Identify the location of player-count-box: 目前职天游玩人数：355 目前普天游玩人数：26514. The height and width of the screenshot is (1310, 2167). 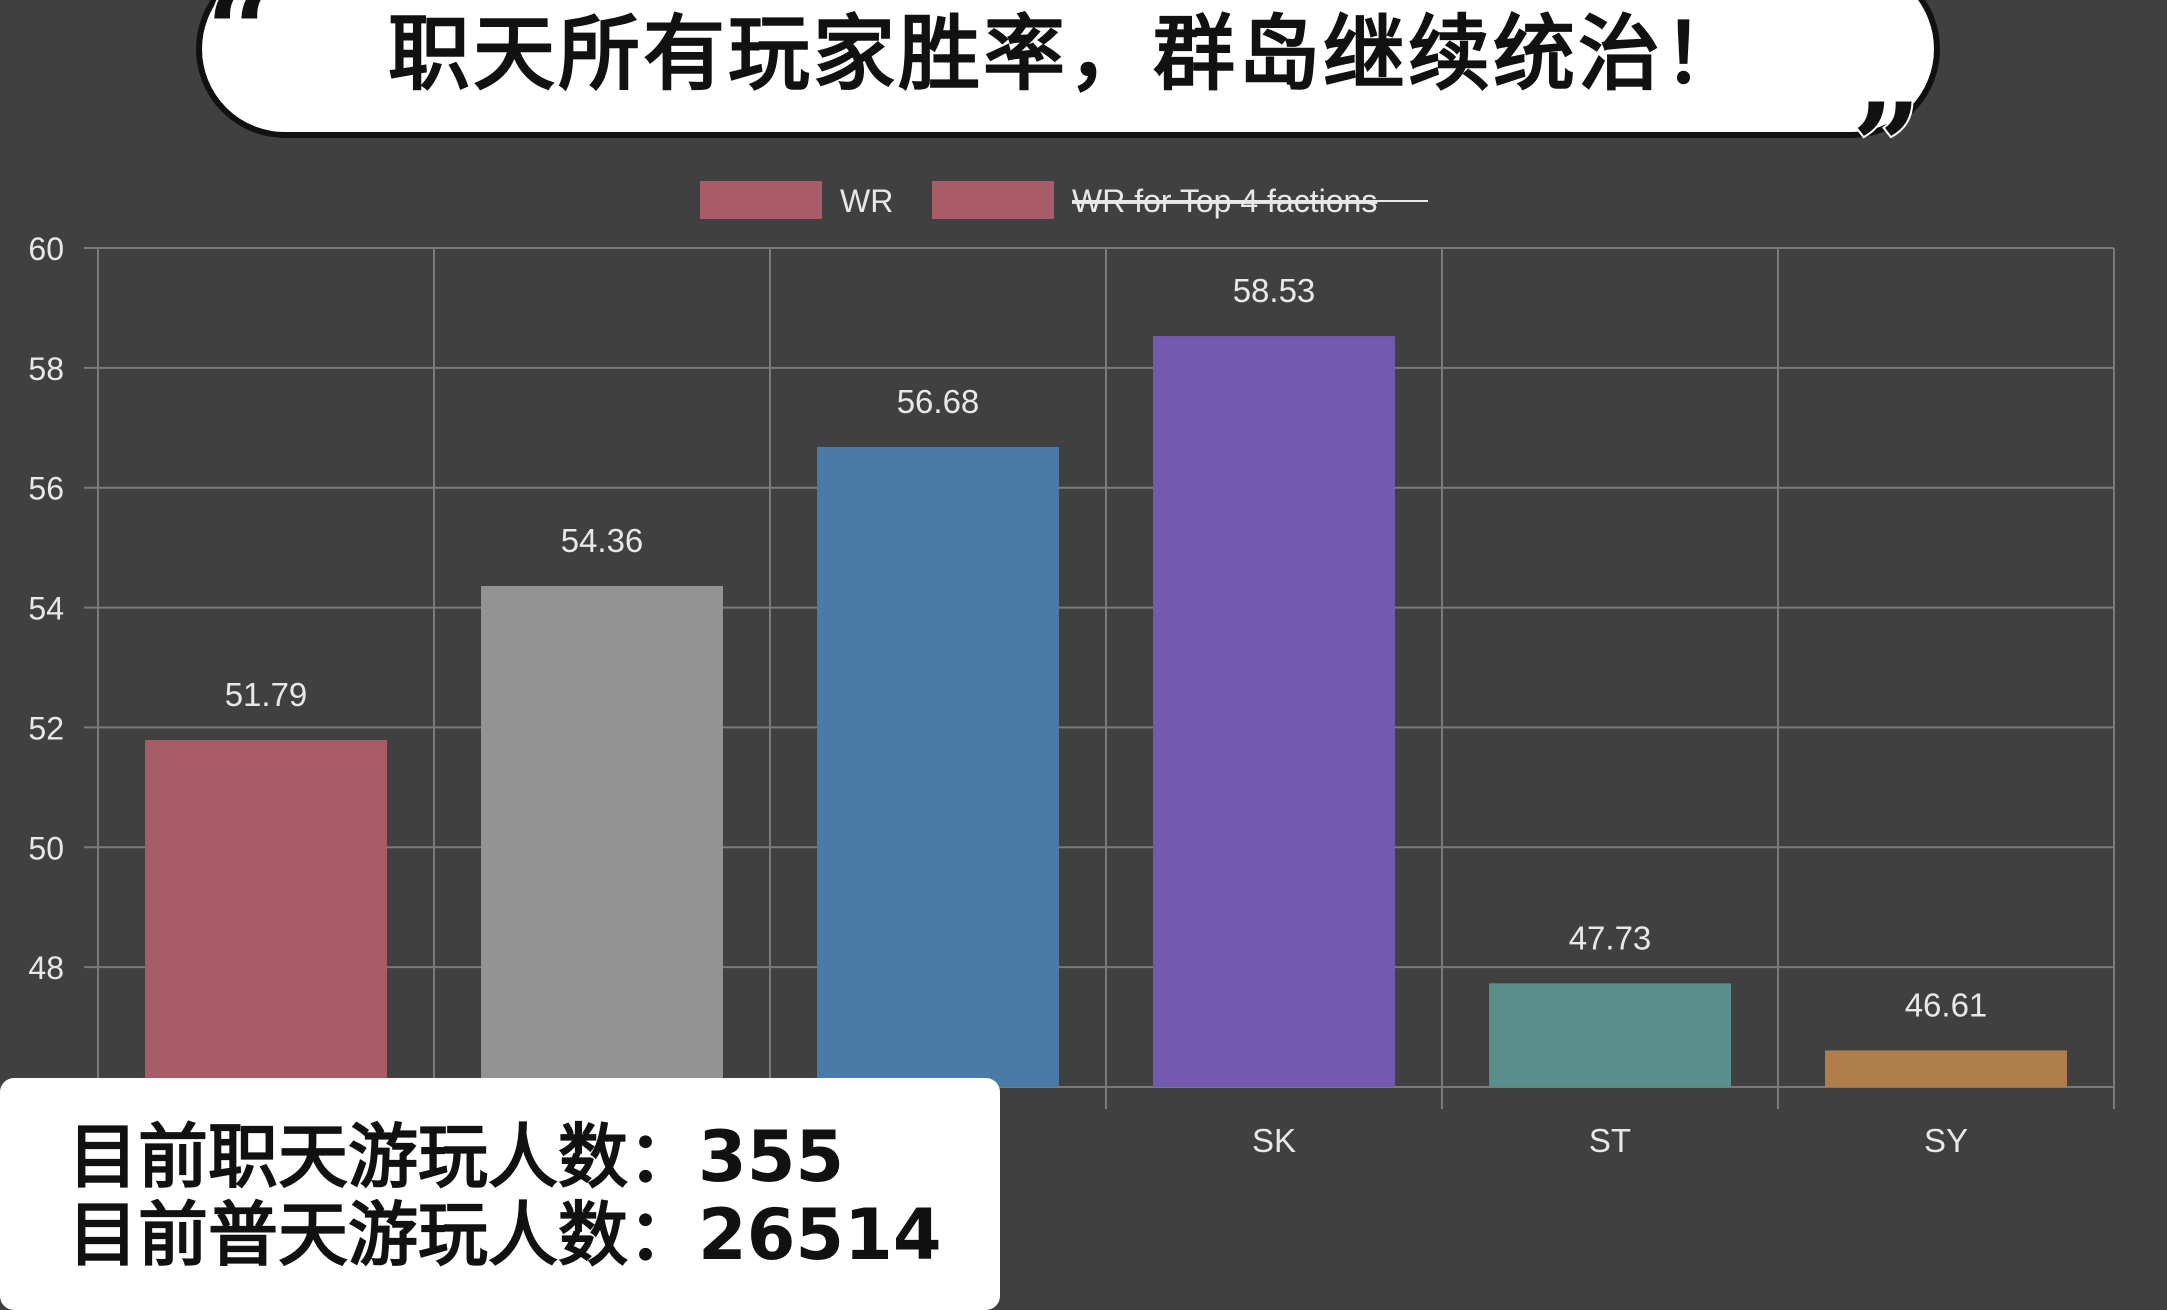
(500, 1194).